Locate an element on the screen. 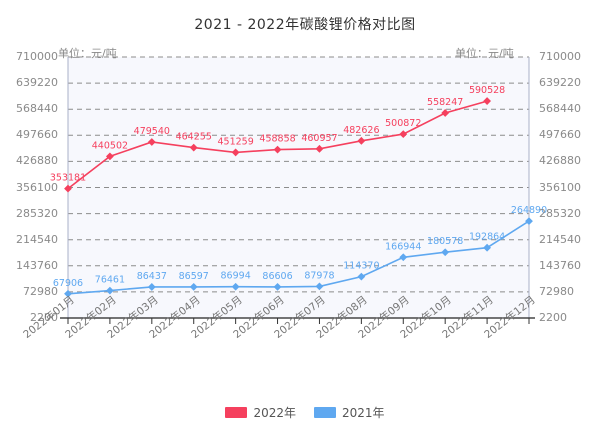 The width and height of the screenshot is (610, 436). y-tick-label-left: 497660 is located at coordinates (37, 135).